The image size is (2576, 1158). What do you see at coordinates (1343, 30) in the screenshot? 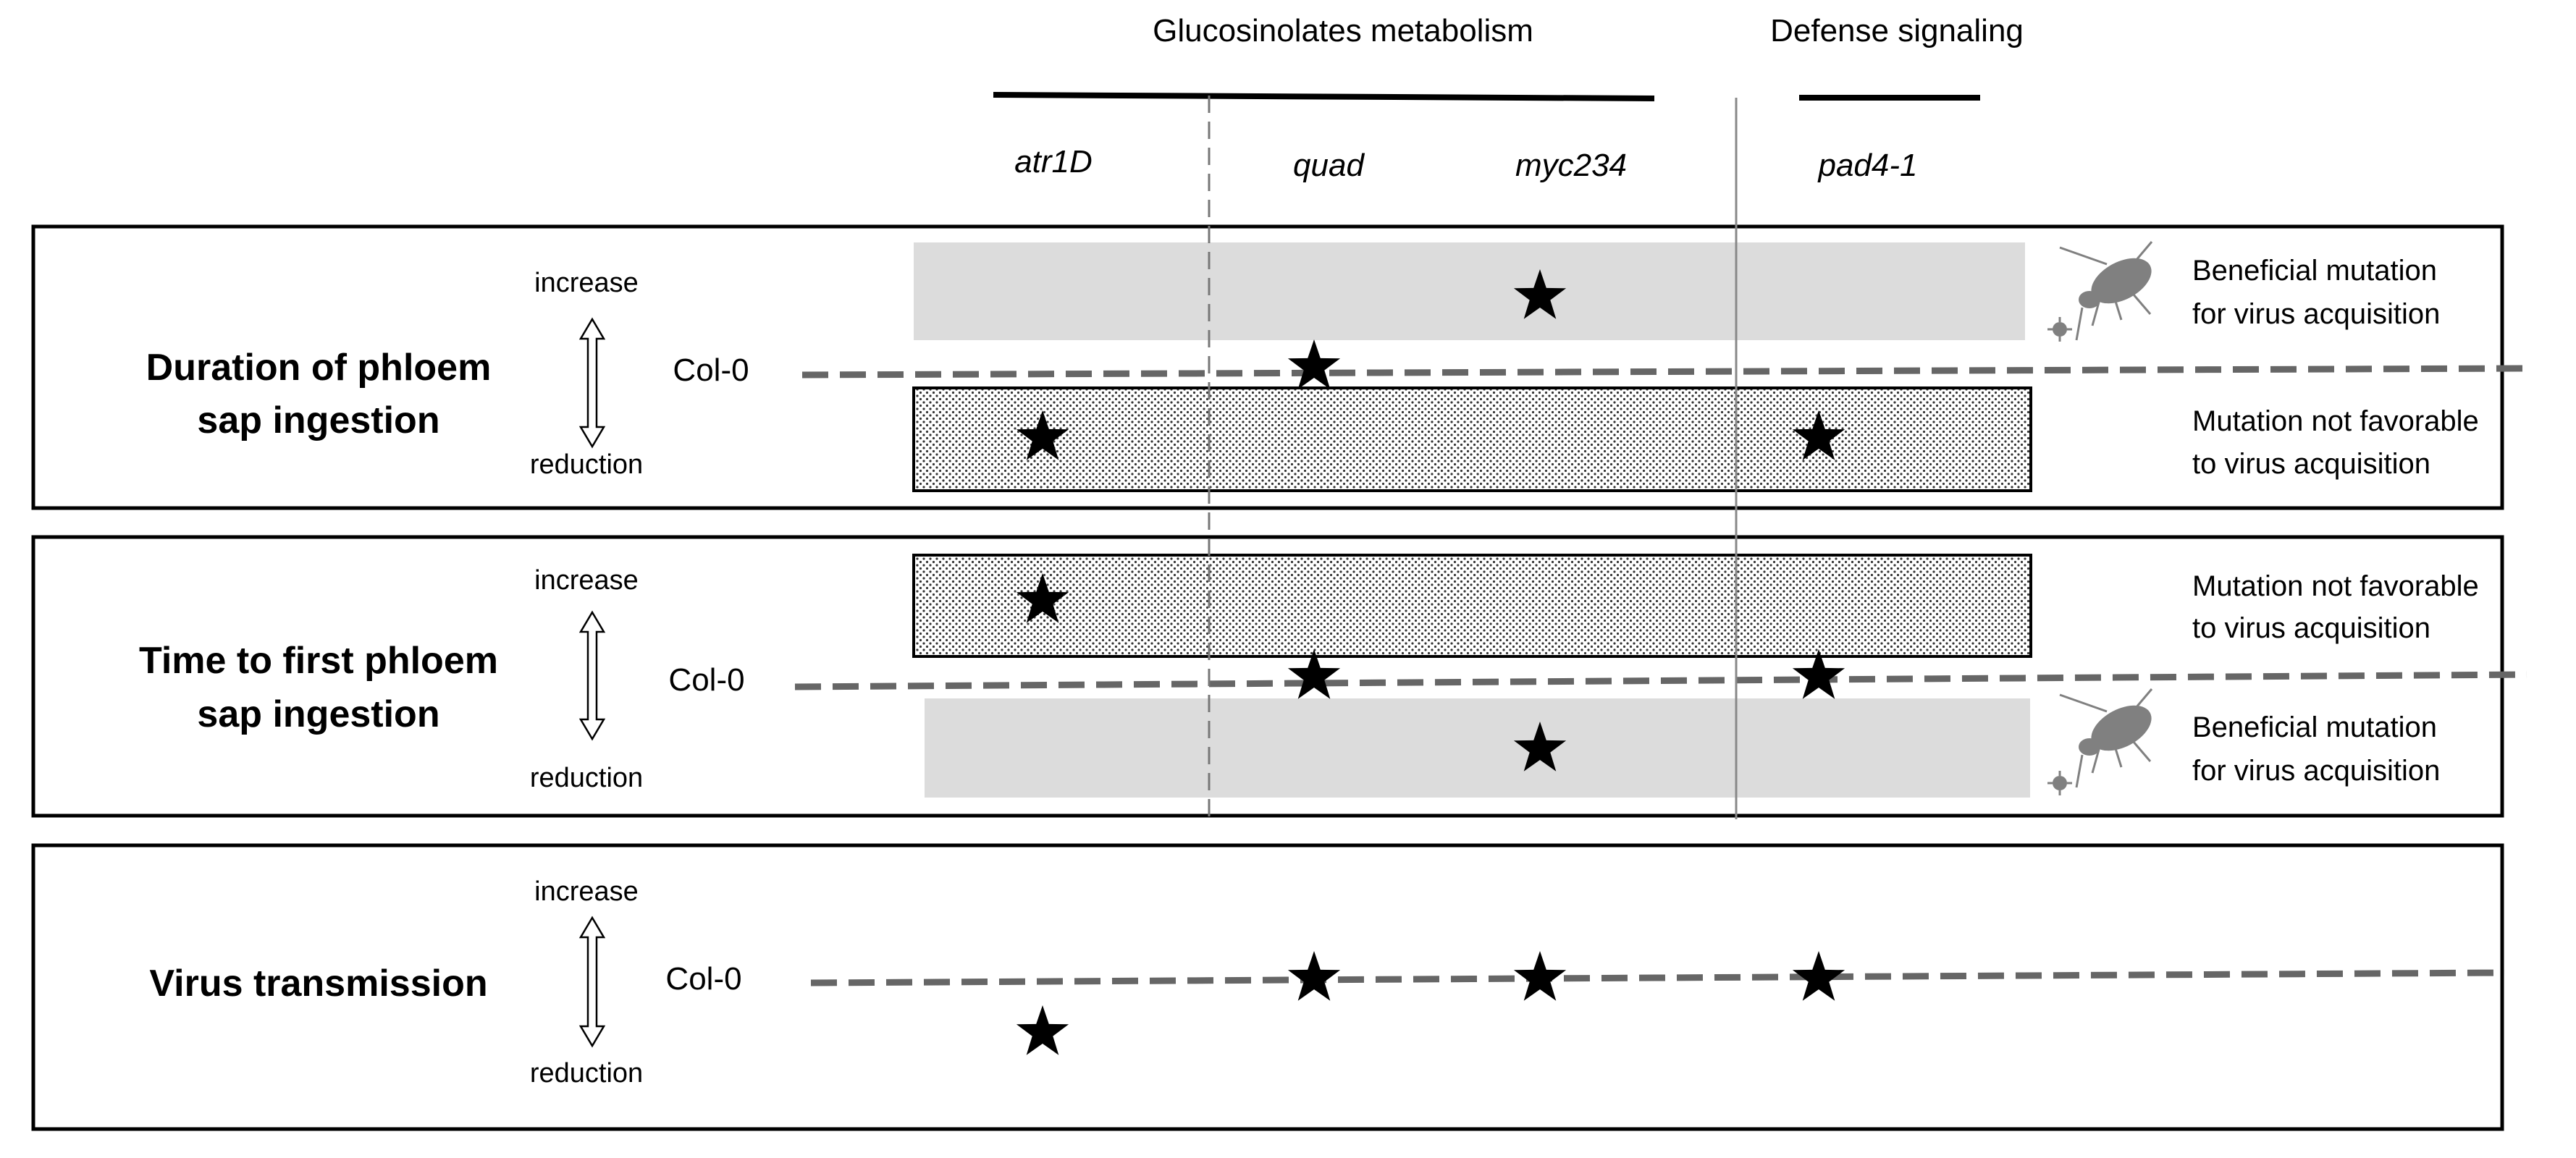
I see `group-label-glucosinolates: Glucosinolates metabolism` at bounding box center [1343, 30].